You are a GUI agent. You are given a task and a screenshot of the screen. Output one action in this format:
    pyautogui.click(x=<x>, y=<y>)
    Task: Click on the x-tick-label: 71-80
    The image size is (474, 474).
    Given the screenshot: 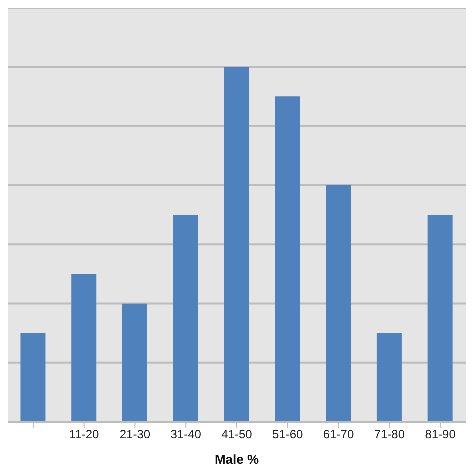 What is the action you would take?
    pyautogui.click(x=390, y=435)
    